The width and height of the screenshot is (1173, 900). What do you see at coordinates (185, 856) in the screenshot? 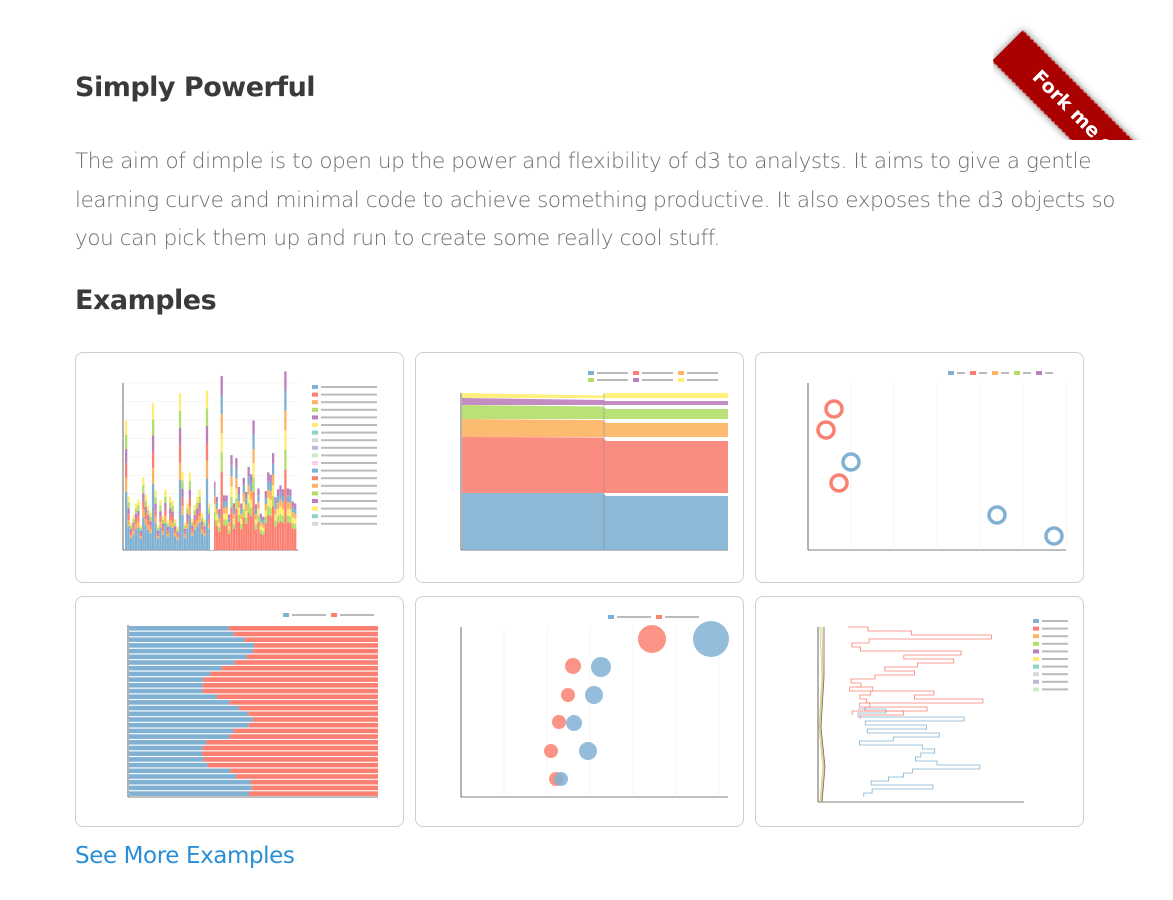
I see `see-more-examples-link: See More Examples` at bounding box center [185, 856].